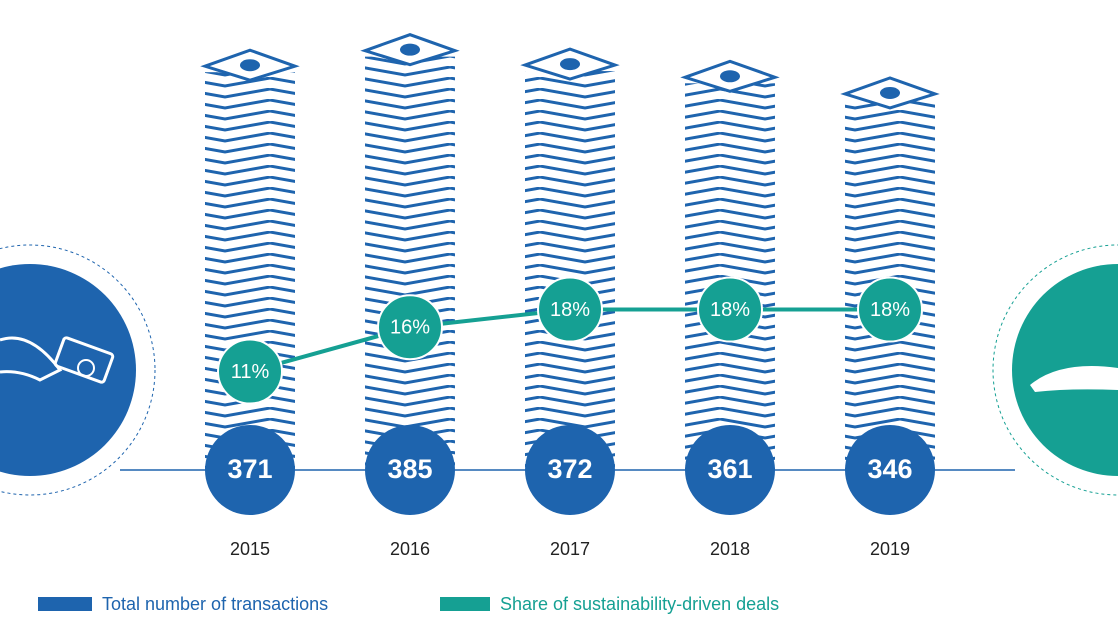 Image resolution: width=1118 pixels, height=623 pixels. I want to click on share-label: 11%, so click(250, 372).